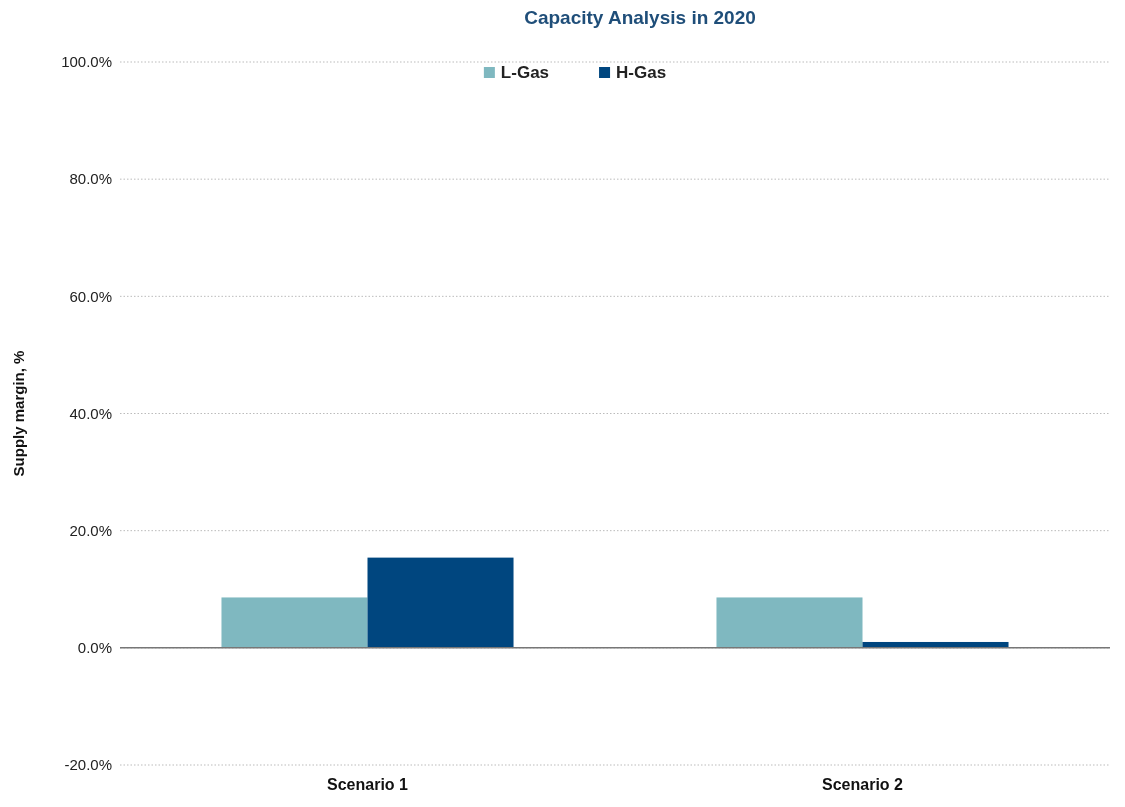 Image resolution: width=1125 pixels, height=807 pixels. Describe the element at coordinates (90, 413) in the screenshot. I see `y-tick-label: 40.0%` at that location.